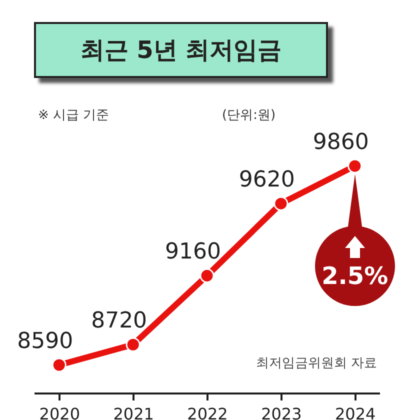 Image resolution: width=399 pixels, height=420 pixels. What do you see at coordinates (133, 412) in the screenshot?
I see `x-tick-label: 2021` at bounding box center [133, 412].